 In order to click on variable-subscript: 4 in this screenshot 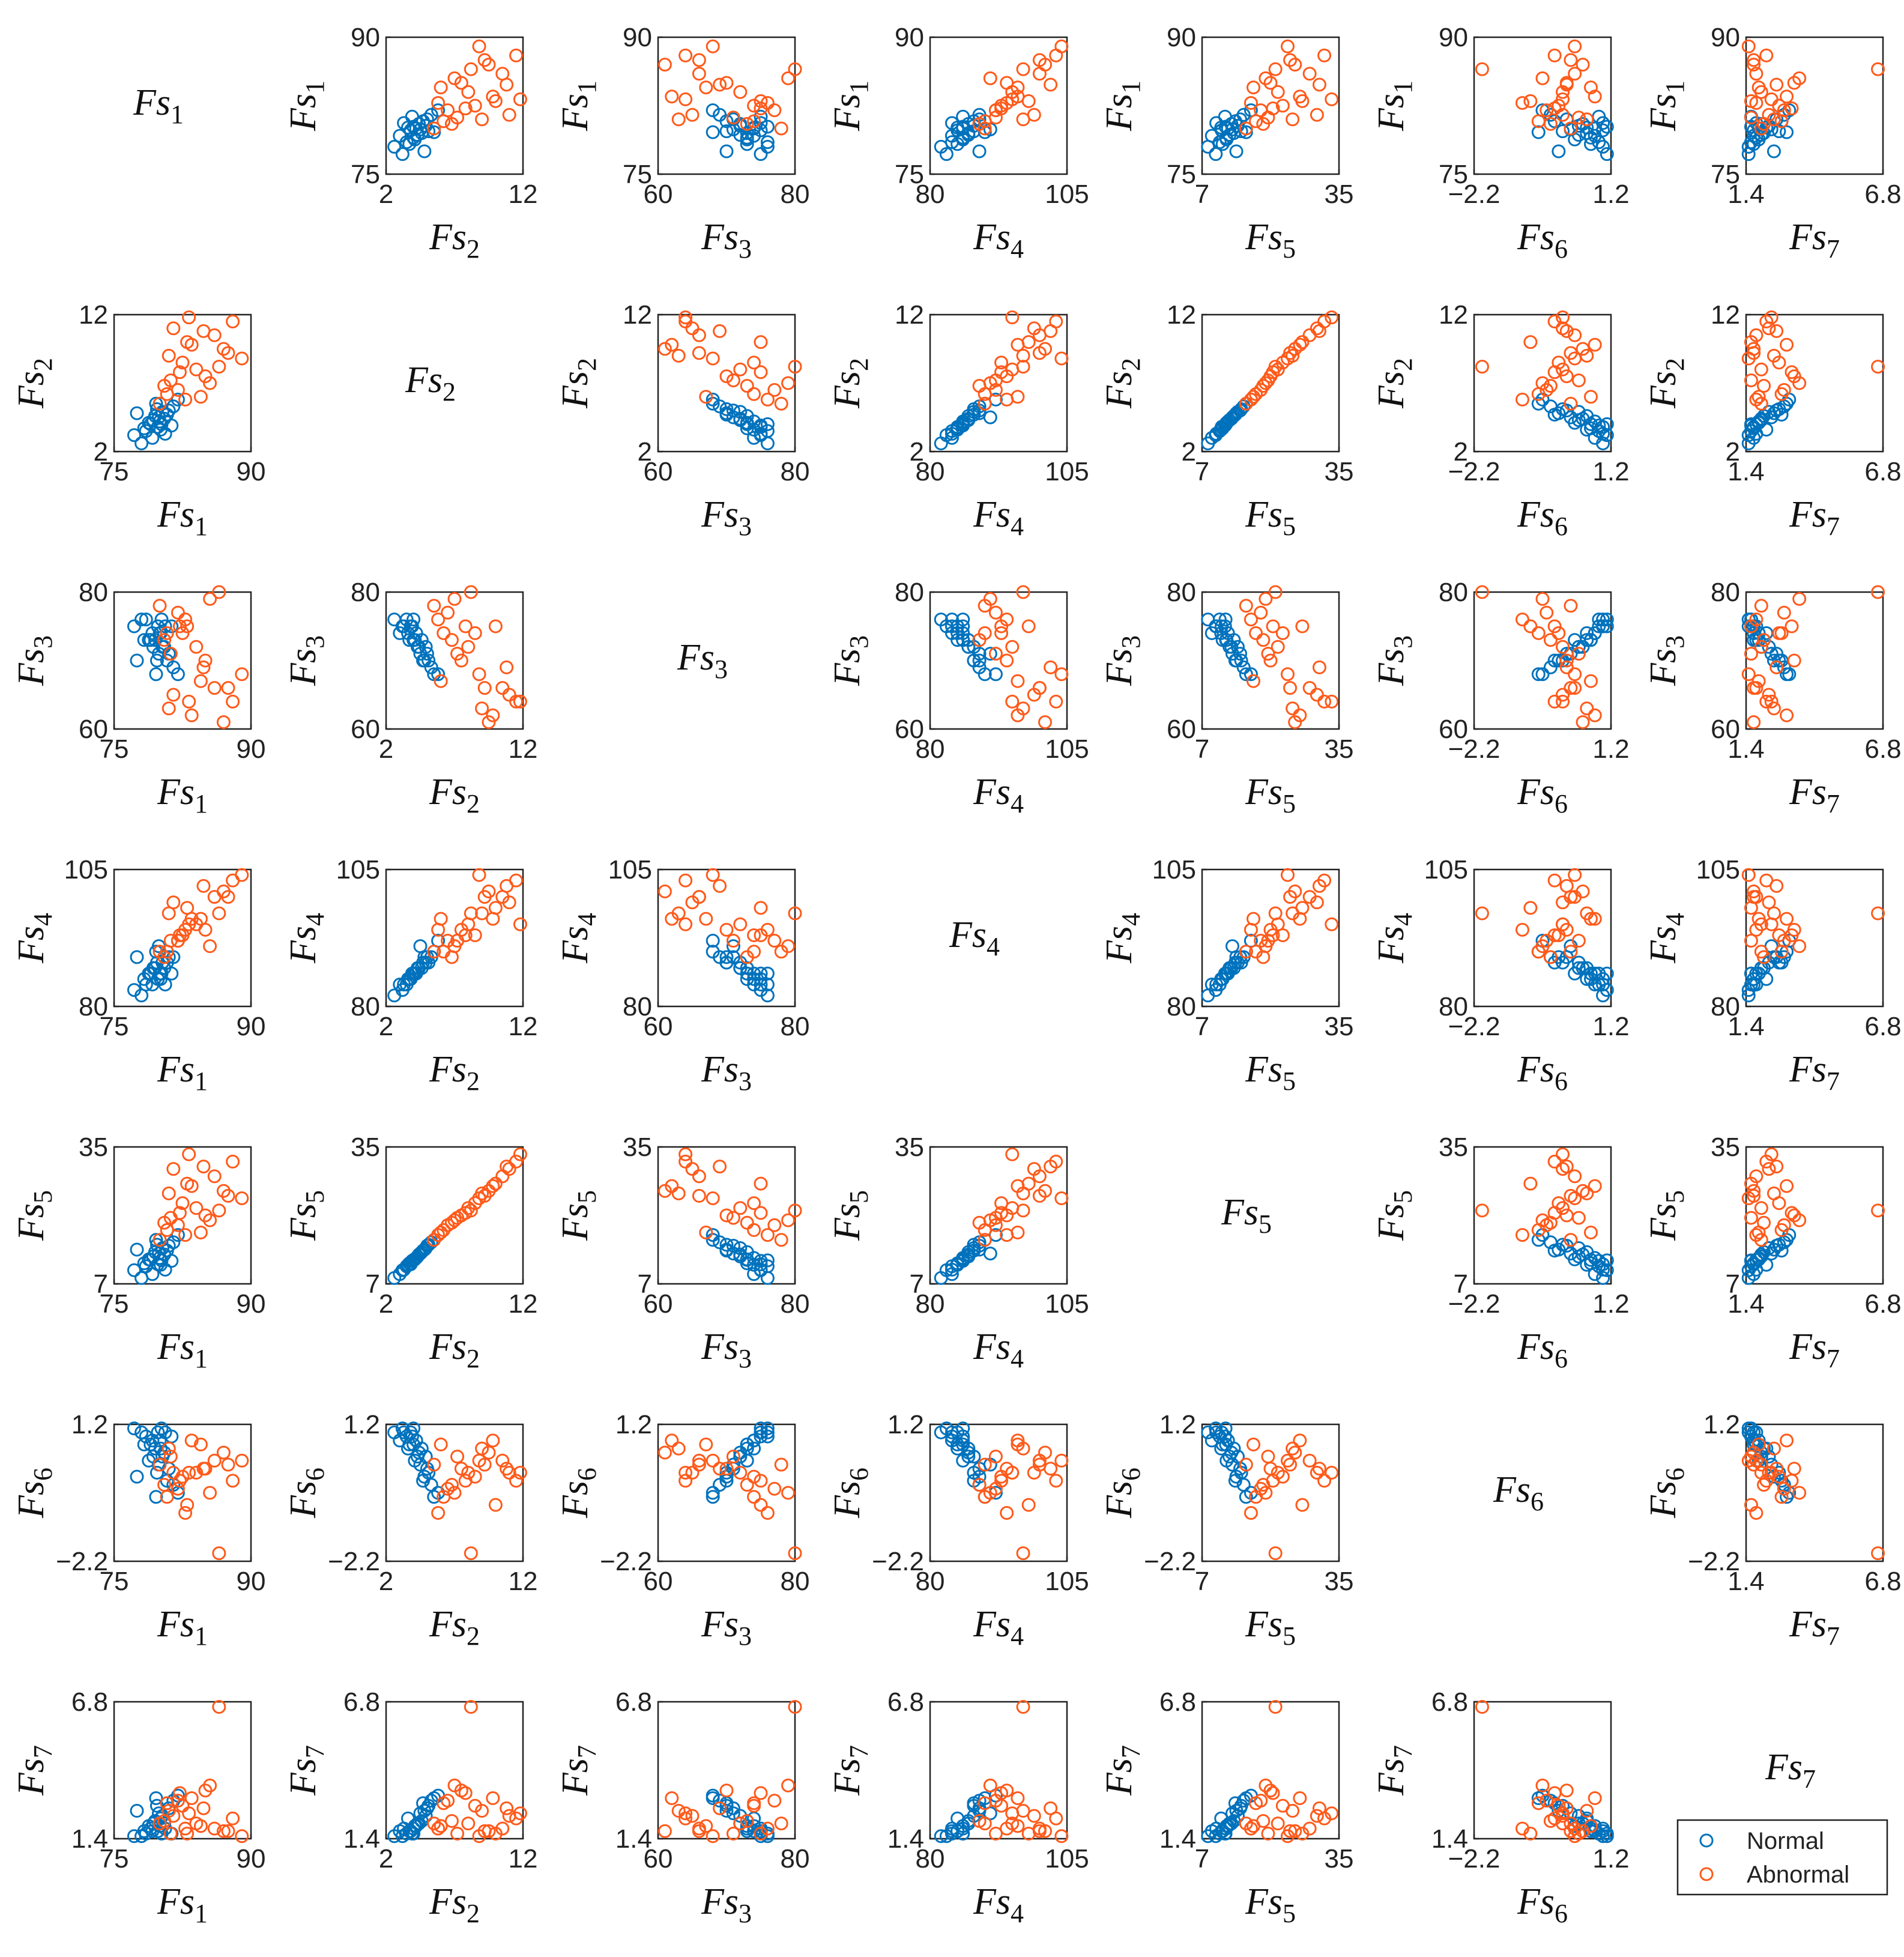, I will do `click(1017, 1636)`.